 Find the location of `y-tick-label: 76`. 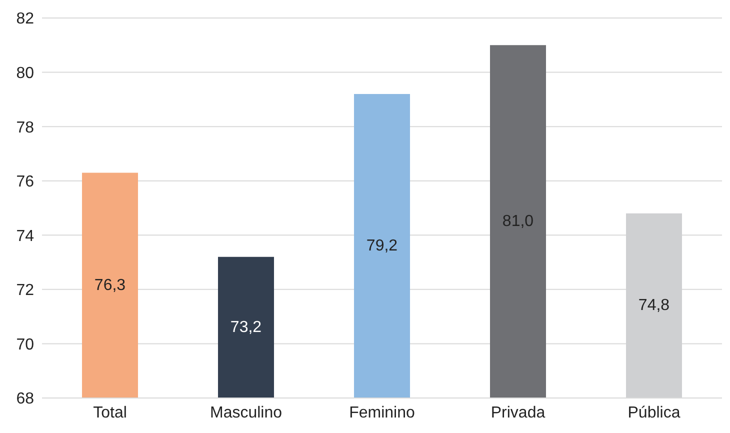

y-tick-label: 76 is located at coordinates (25, 182).